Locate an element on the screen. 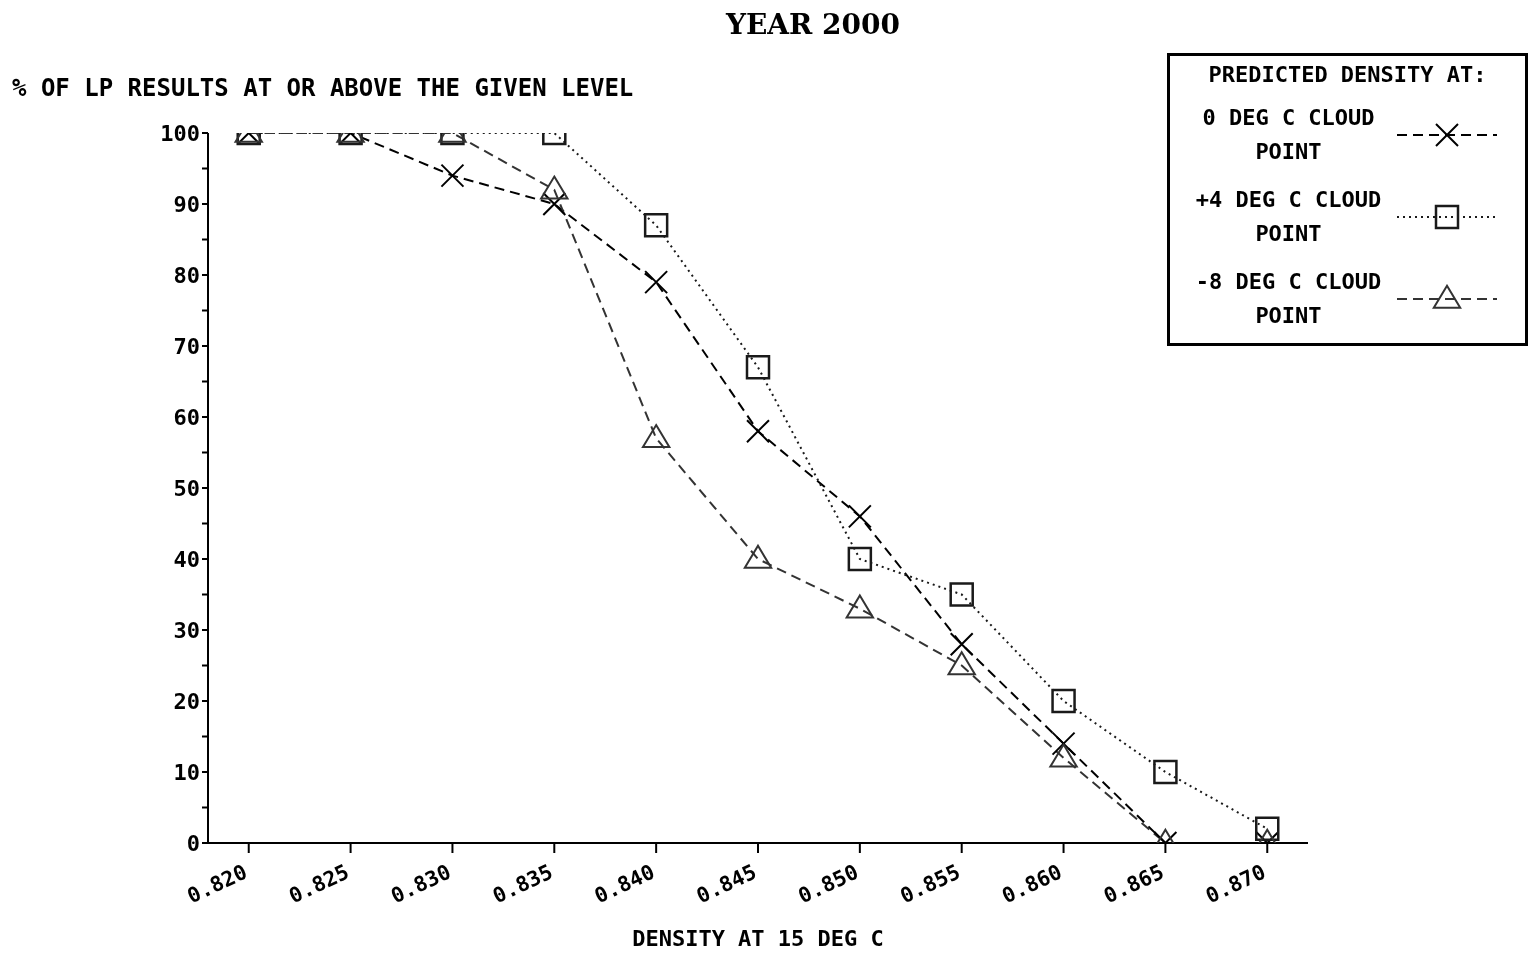  y-tick-label: 50 is located at coordinates (186, 488).